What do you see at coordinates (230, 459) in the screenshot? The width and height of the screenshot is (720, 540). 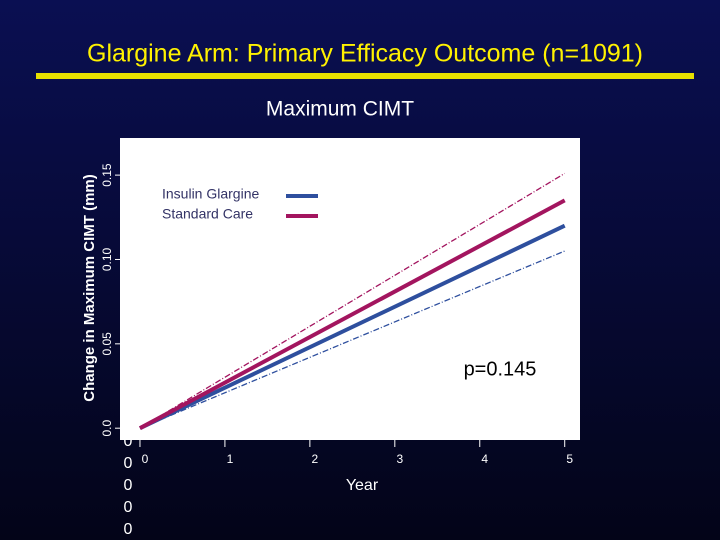 I see `x-tick-label: 1` at bounding box center [230, 459].